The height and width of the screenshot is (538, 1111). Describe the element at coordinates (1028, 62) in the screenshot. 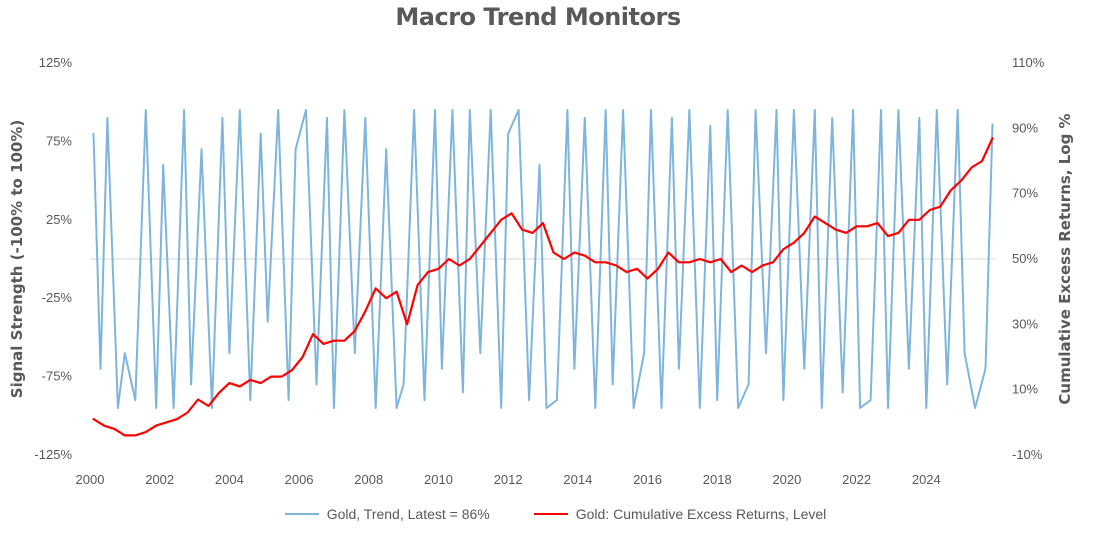

I see `right-tick-label: 110%` at that location.